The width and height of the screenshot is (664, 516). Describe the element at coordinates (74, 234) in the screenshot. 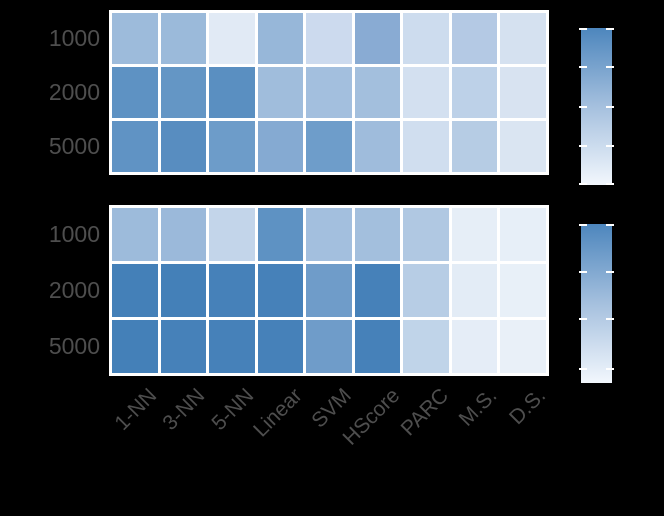

I see `row-label-bottom-1000: 1000` at that location.